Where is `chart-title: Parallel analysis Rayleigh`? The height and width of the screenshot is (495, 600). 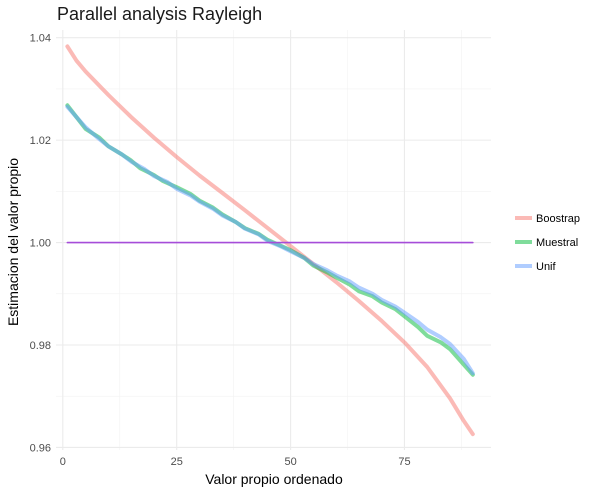
chart-title: Parallel analysis Rayleigh is located at coordinates (160, 14).